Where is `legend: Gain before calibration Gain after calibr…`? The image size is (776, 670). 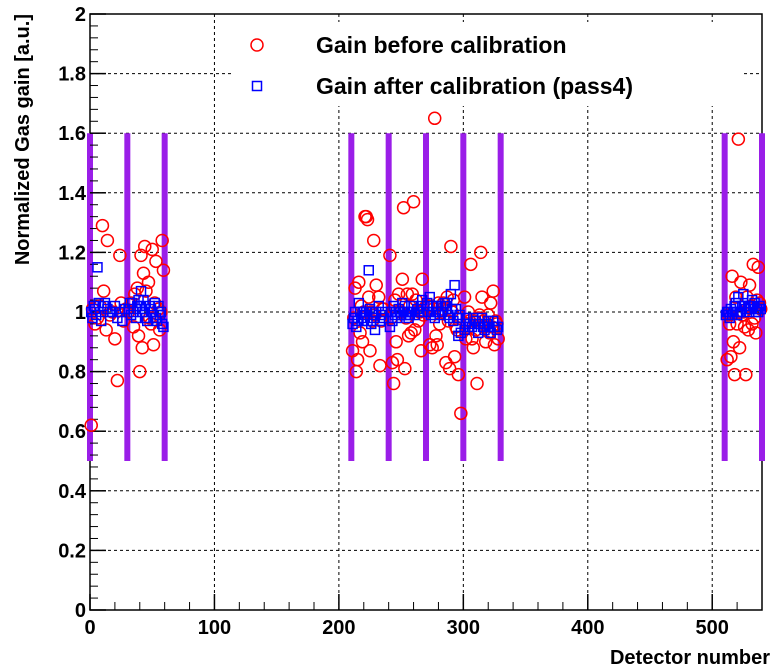
legend: Gain before calibration Gain after calibr… is located at coordinates (487, 64).